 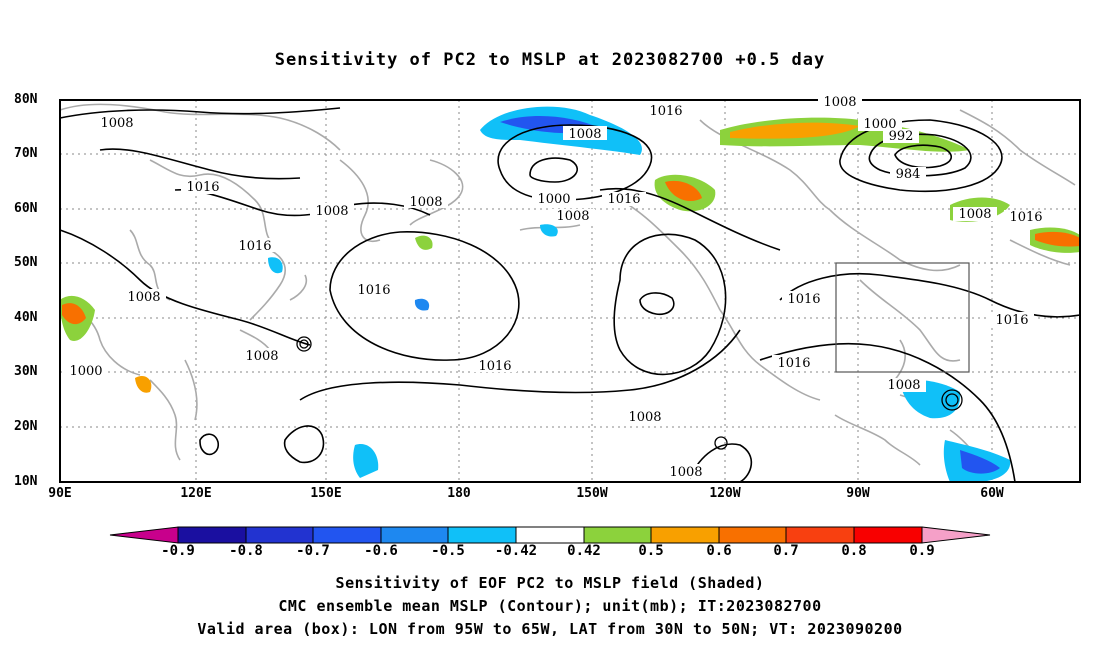 I want to click on colorbar-label: 0.9, so click(x=922, y=551).